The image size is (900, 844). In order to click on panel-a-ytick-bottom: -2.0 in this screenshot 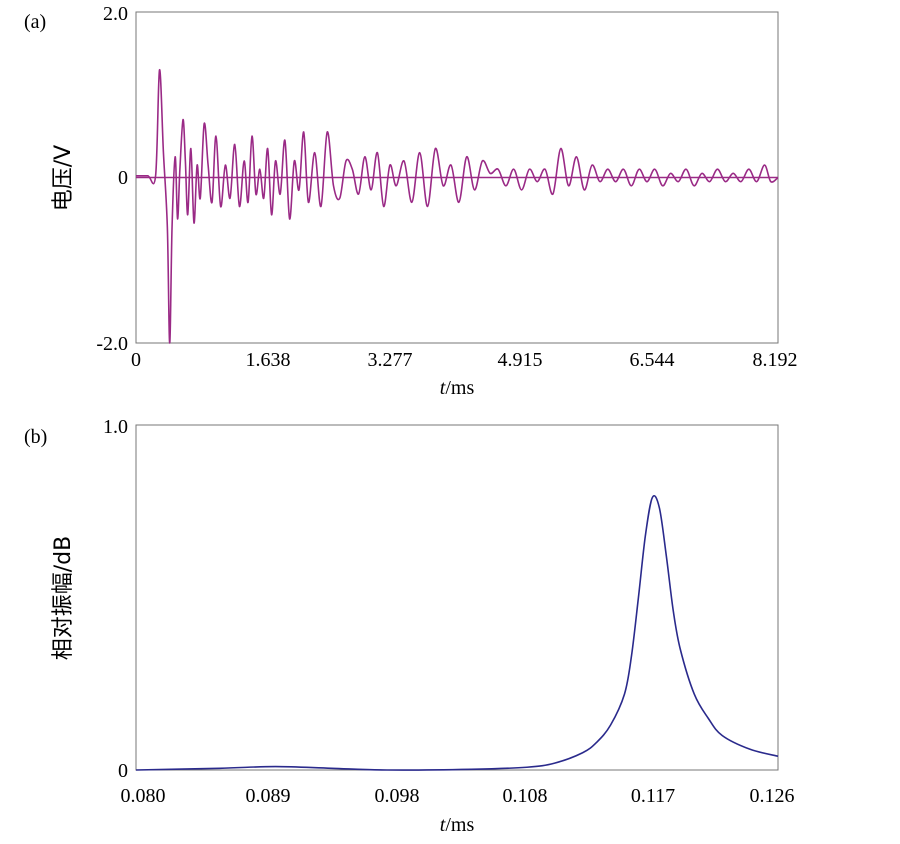, I will do `click(112, 344)`.